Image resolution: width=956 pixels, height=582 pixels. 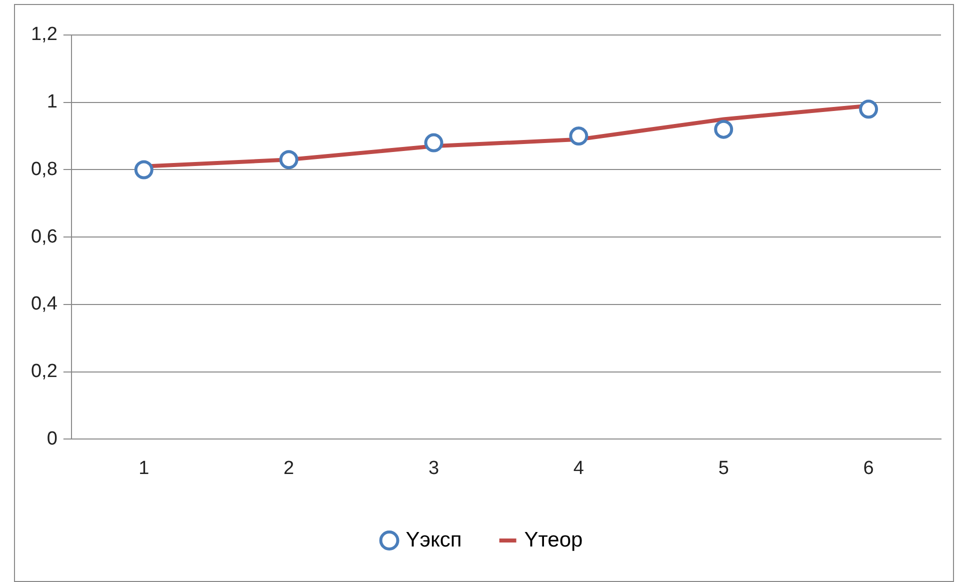 I want to click on y-tick-label: 0, so click(x=52, y=439).